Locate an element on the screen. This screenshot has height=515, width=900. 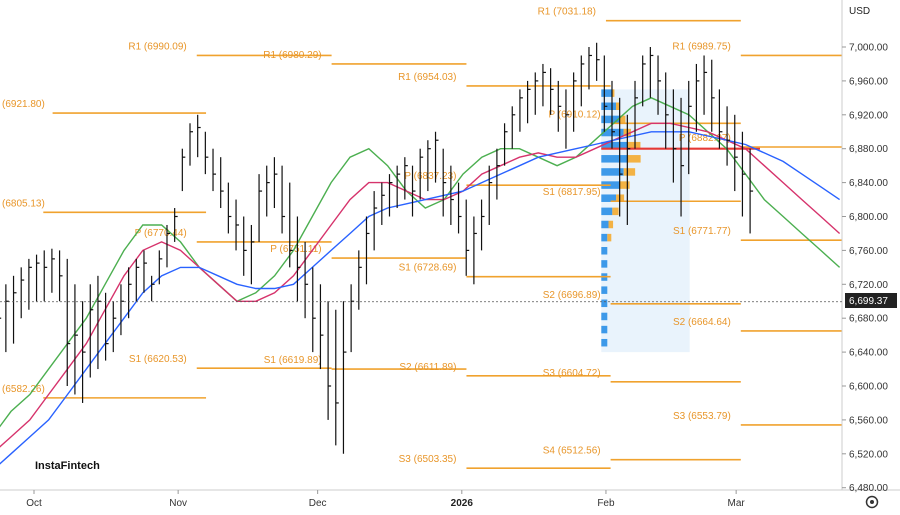
pivot-label: R1 (6954.03) is located at coordinates (427, 77).